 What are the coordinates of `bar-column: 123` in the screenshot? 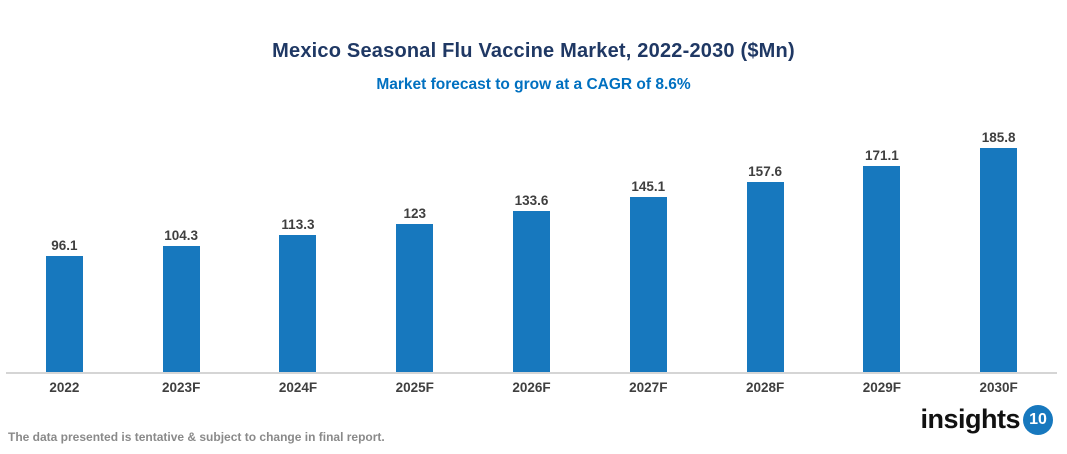 It's located at (414, 241).